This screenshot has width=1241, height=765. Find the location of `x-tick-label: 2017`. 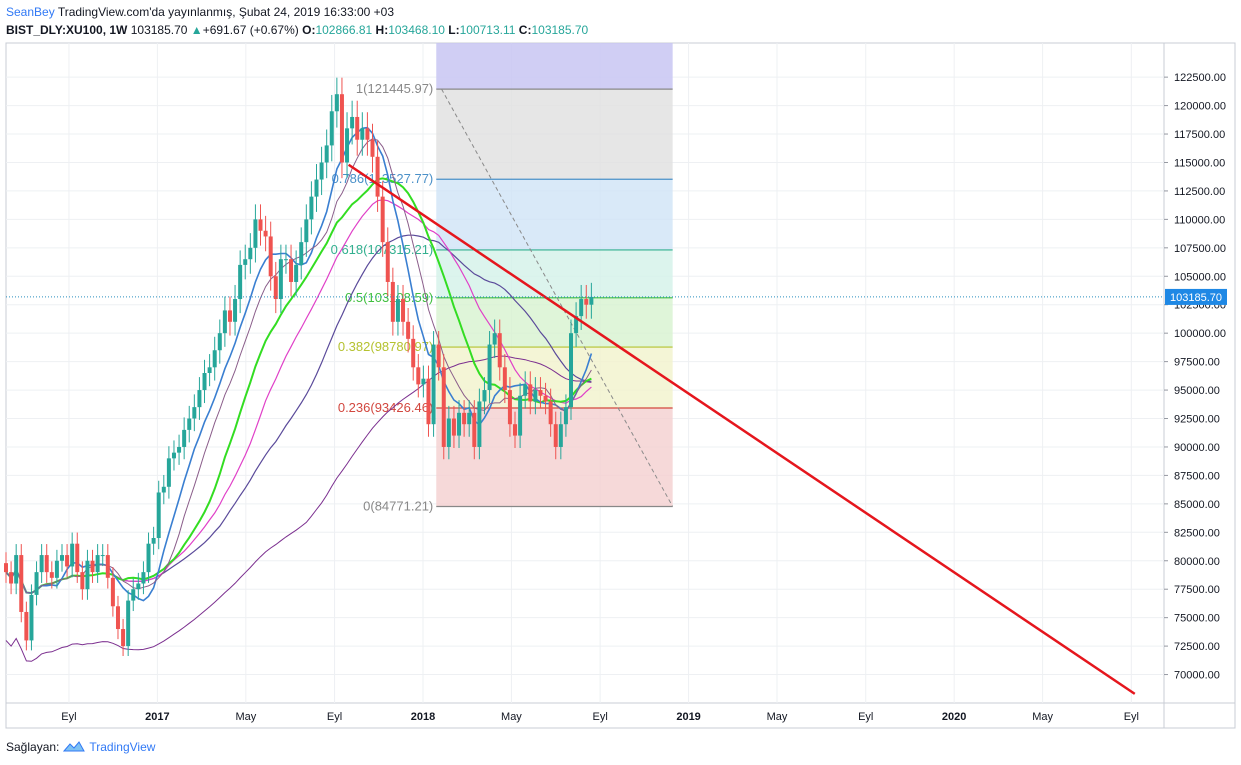

x-tick-label: 2017 is located at coordinates (157, 717).